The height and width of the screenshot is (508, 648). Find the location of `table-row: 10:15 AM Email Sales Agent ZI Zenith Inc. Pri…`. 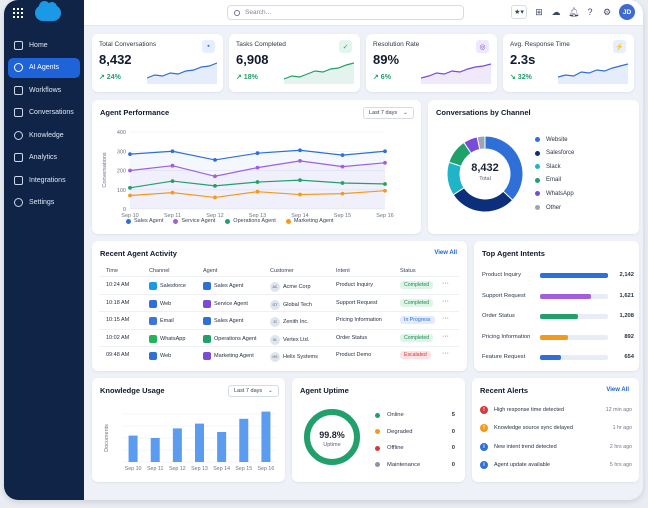

table-row: 10:15 AM Email Sales Agent ZI Zenith Inc. Pri… is located at coordinates (279, 319).